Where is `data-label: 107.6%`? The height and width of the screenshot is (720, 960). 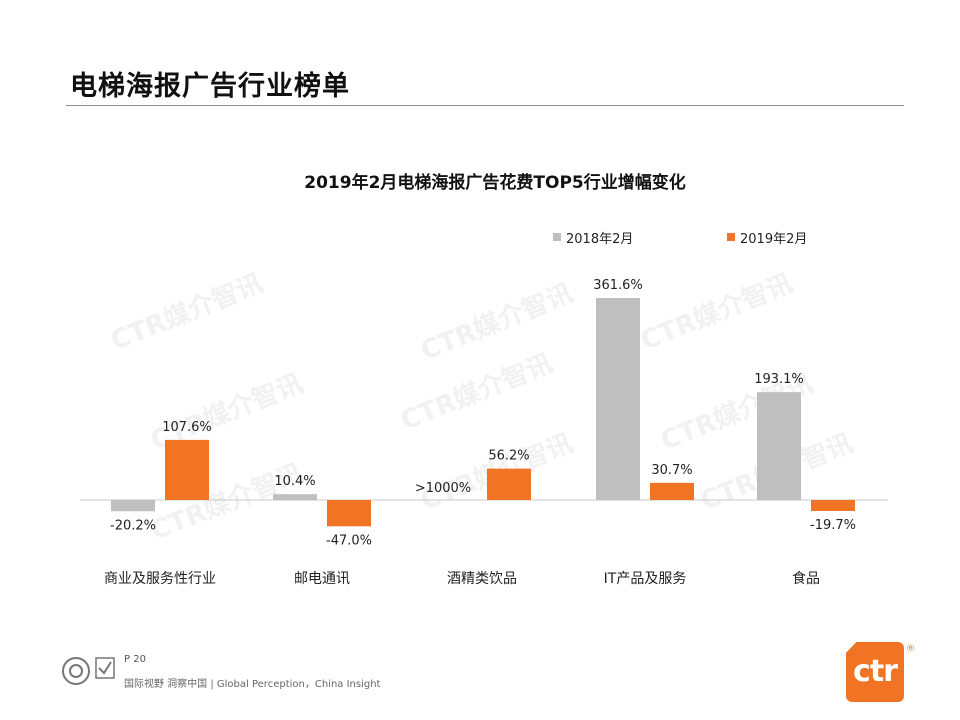 data-label: 107.6% is located at coordinates (187, 427).